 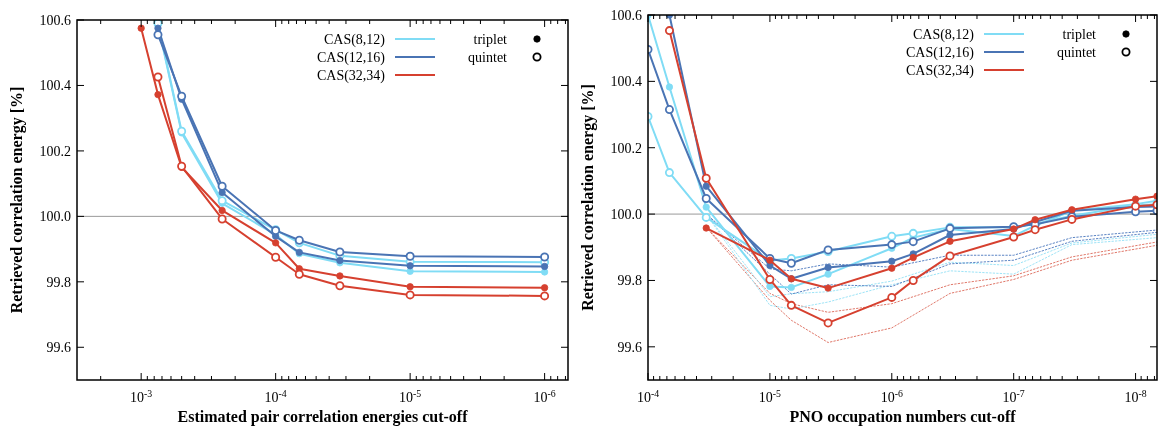 What do you see at coordinates (1135, 396) in the screenshot?
I see `x-tick-label: 10$^{-8}$` at bounding box center [1135, 396].